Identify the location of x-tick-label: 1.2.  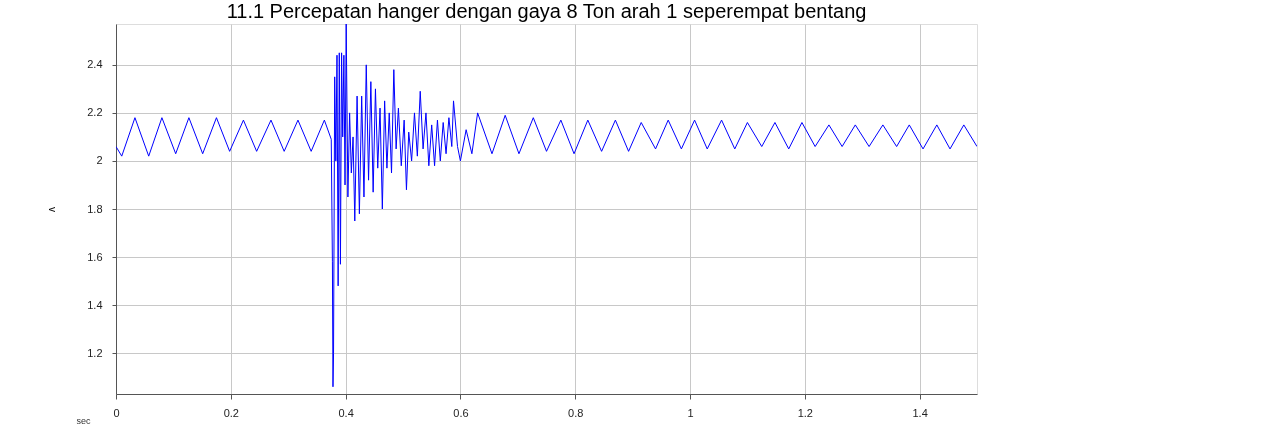
(805, 412).